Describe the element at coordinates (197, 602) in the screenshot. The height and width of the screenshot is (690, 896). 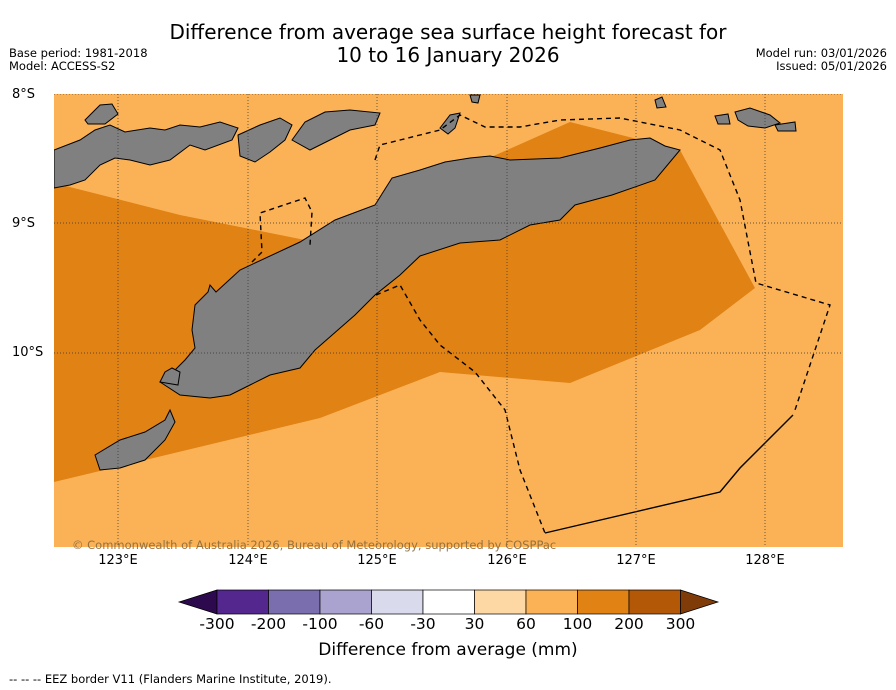
I see `colorbar-low-extension` at that location.